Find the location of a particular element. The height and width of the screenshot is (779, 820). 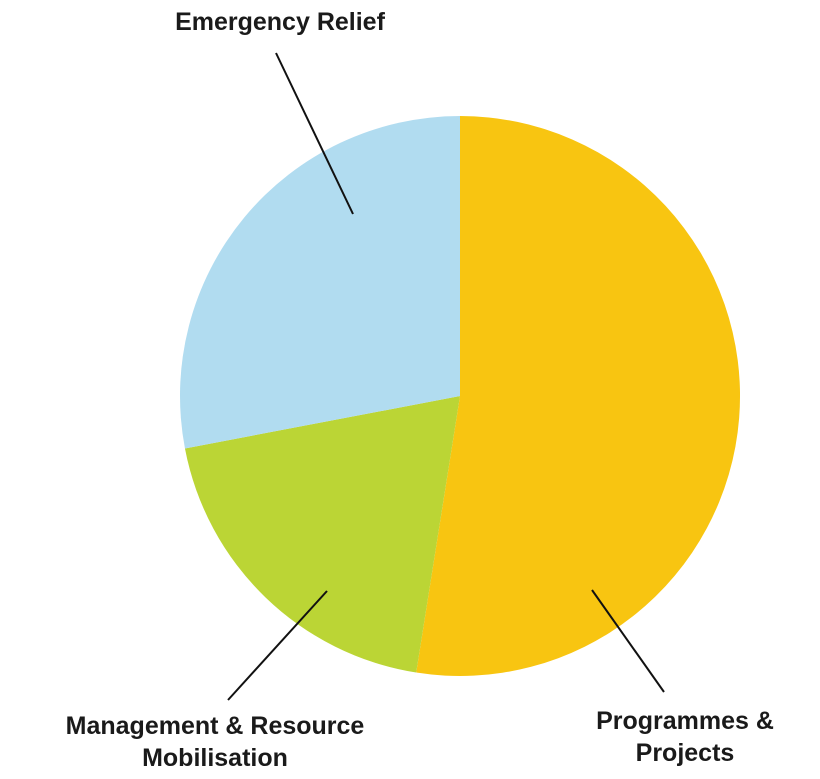

slice-label-line: Emergency Relief is located at coordinates (280, 22).